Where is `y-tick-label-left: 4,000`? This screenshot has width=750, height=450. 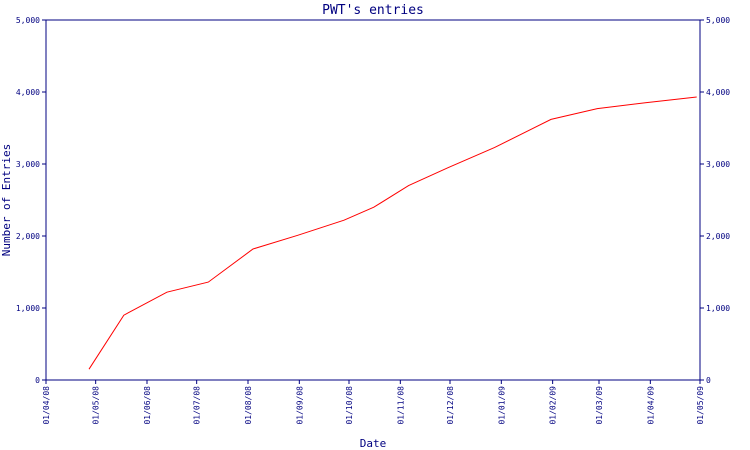 y-tick-label-left: 4,000 is located at coordinates (28, 92).